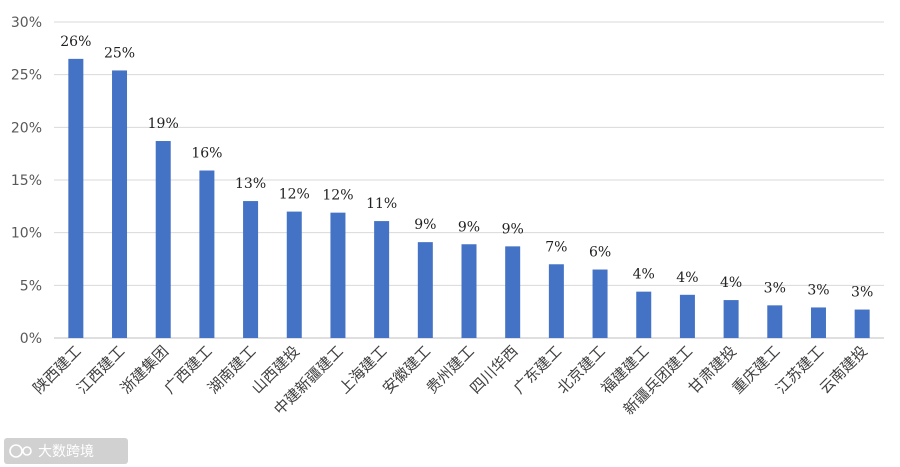 This screenshot has width=900, height=467. What do you see at coordinates (26, 23) in the screenshot?
I see `y-tick-label: 30%` at bounding box center [26, 23].